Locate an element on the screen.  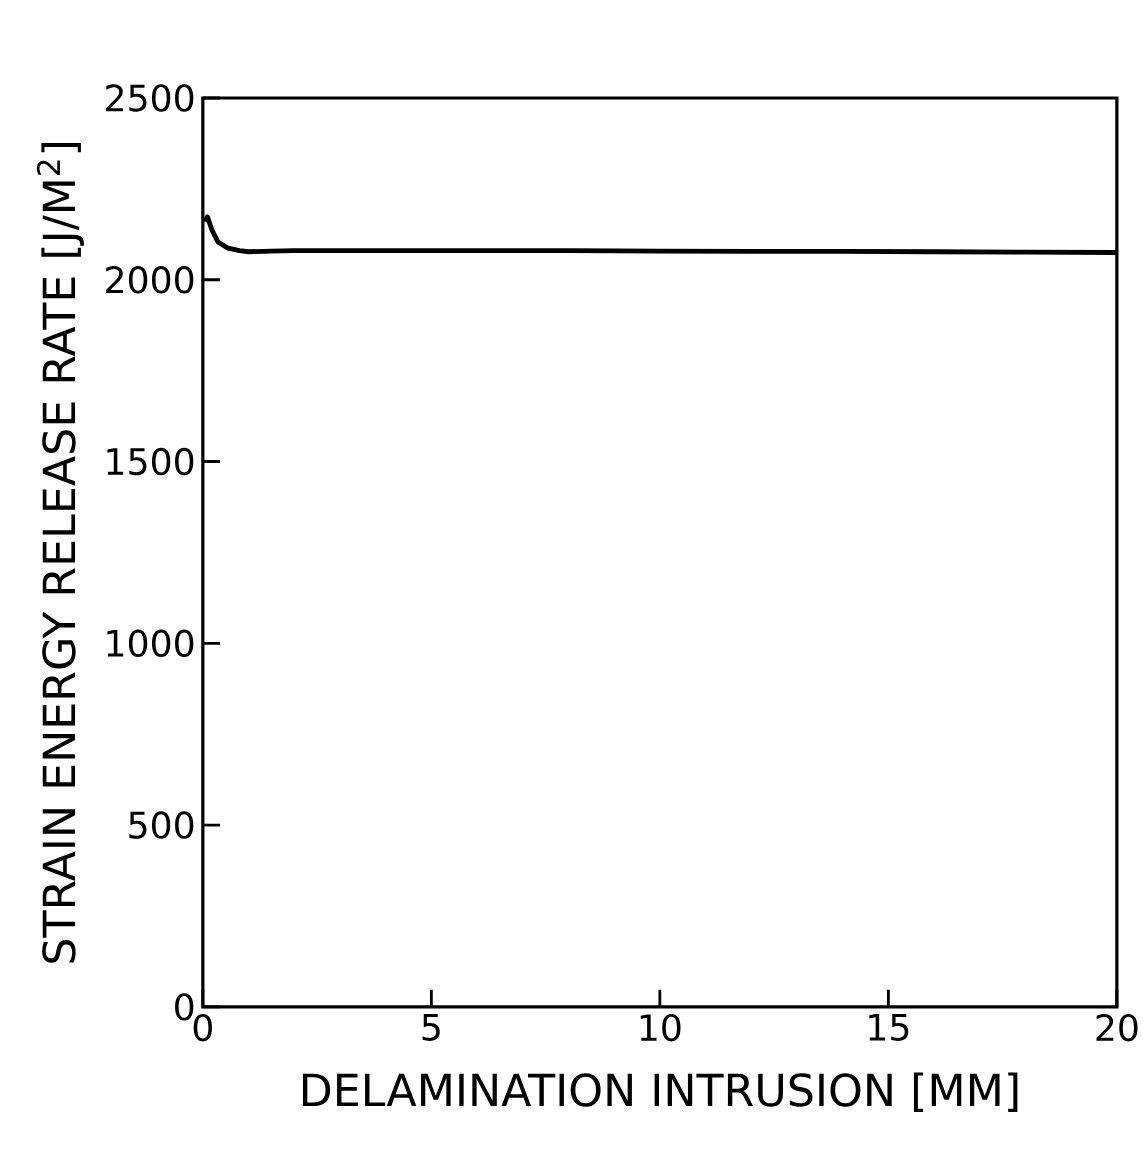
y-axis-title: STRAIN ENERGY RELEASE RATE [J/M$^{2}$] is located at coordinates (60, 552).